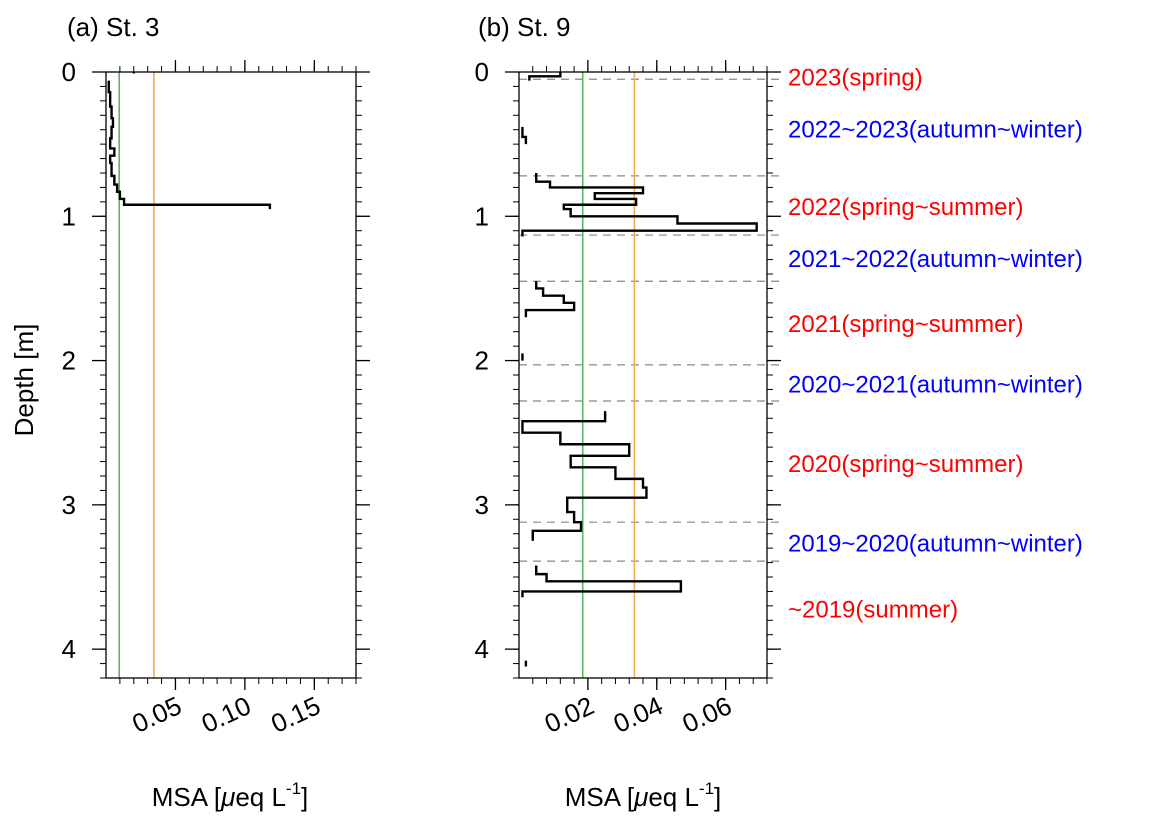 This screenshot has width=1157, height=823. What do you see at coordinates (935, 385) in the screenshot?
I see `season-label: 2020~2021(autumn~winter)` at bounding box center [935, 385].